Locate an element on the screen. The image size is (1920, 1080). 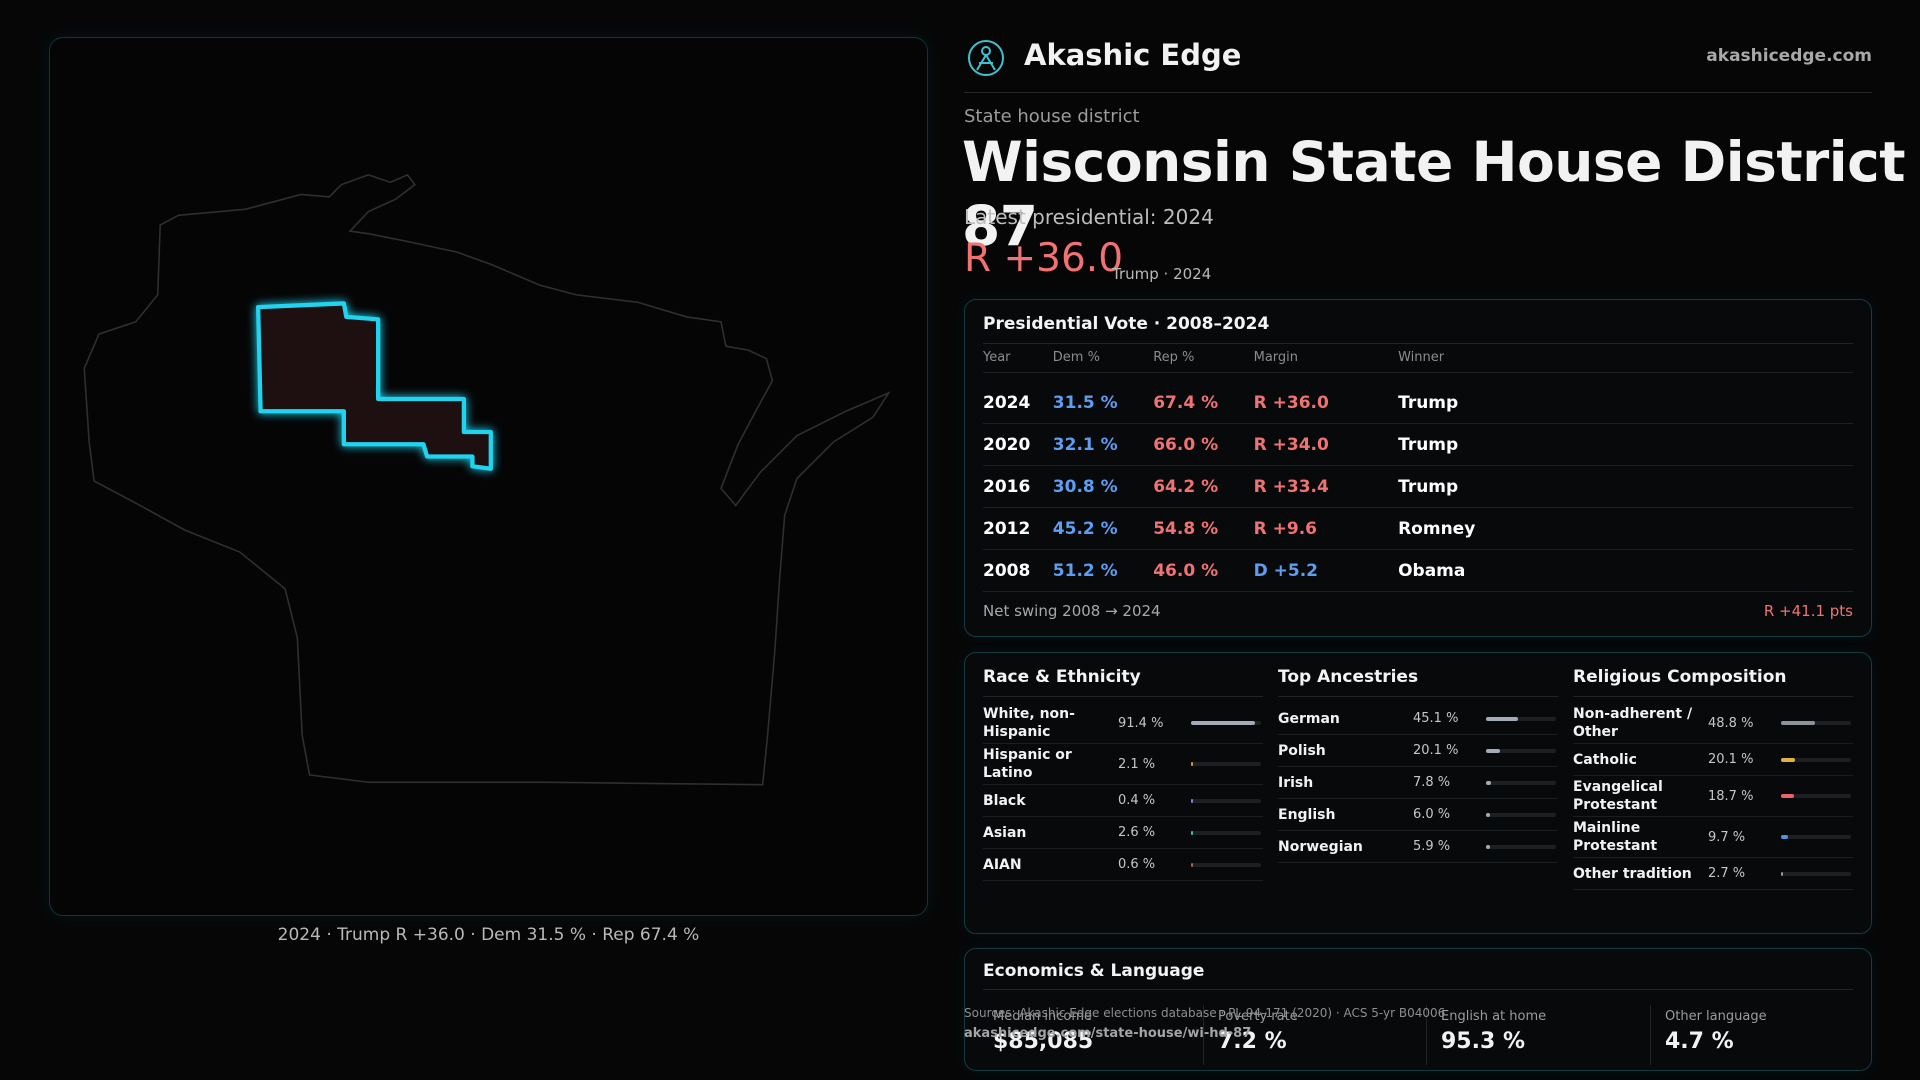
row-label: Mainline Protestant is located at coordinates (1615, 837).